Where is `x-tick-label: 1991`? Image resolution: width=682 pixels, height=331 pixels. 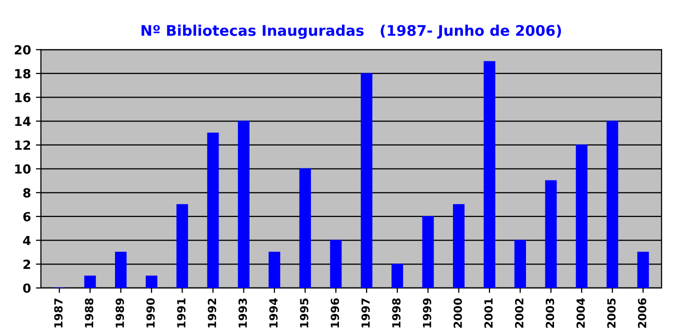
x-tick-label: 1991 is located at coordinates (181, 313).